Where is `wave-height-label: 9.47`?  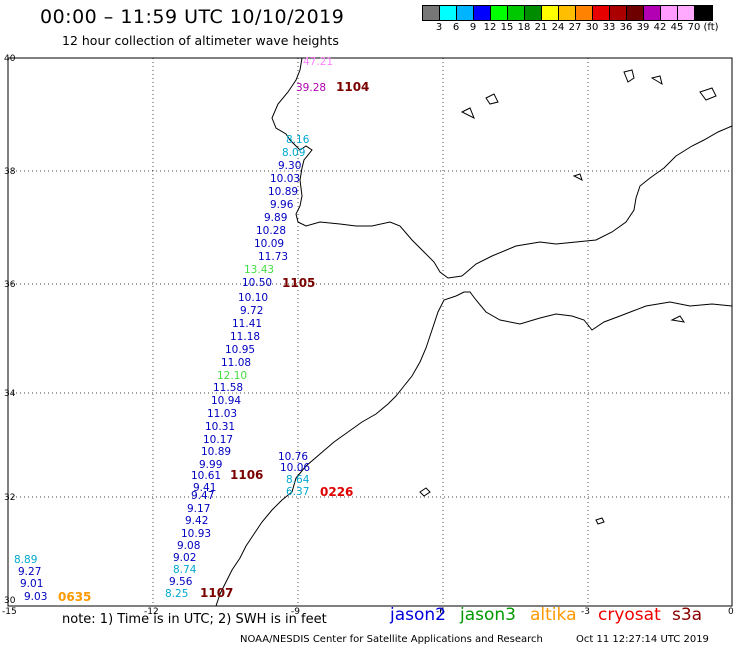 wave-height-label: 9.47 is located at coordinates (203, 496).